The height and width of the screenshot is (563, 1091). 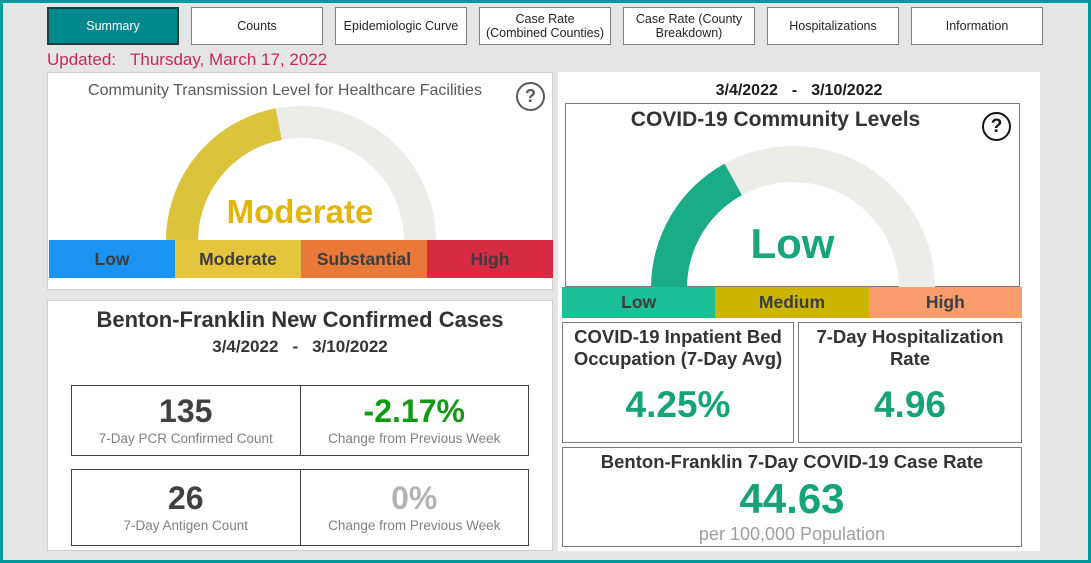 I want to click on antigen-count-label: 7-Day Antigen Count, so click(x=186, y=526).